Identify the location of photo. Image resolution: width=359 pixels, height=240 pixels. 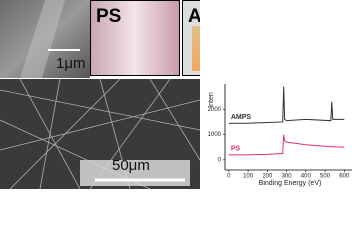
(135, 38).